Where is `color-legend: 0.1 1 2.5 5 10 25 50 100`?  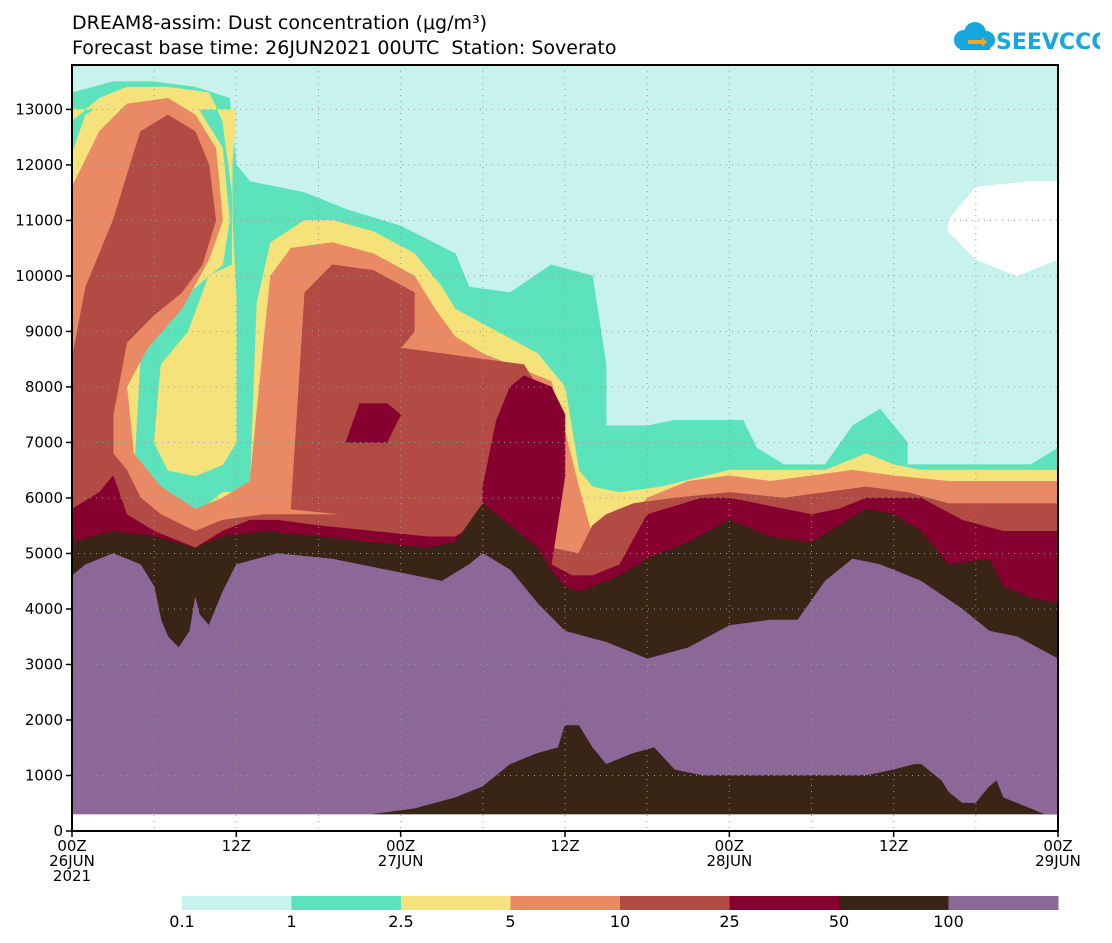
color-legend: 0.1 1 2.5 5 10 25 50 100 is located at coordinates (614, 913).